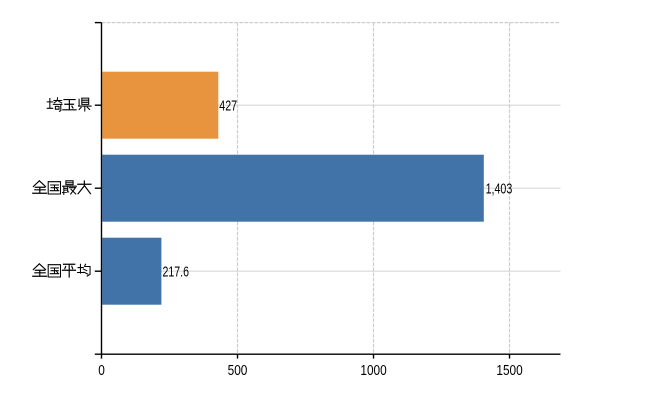 This screenshot has width=650, height=400. I want to click on svg-text: 500, so click(238, 371).